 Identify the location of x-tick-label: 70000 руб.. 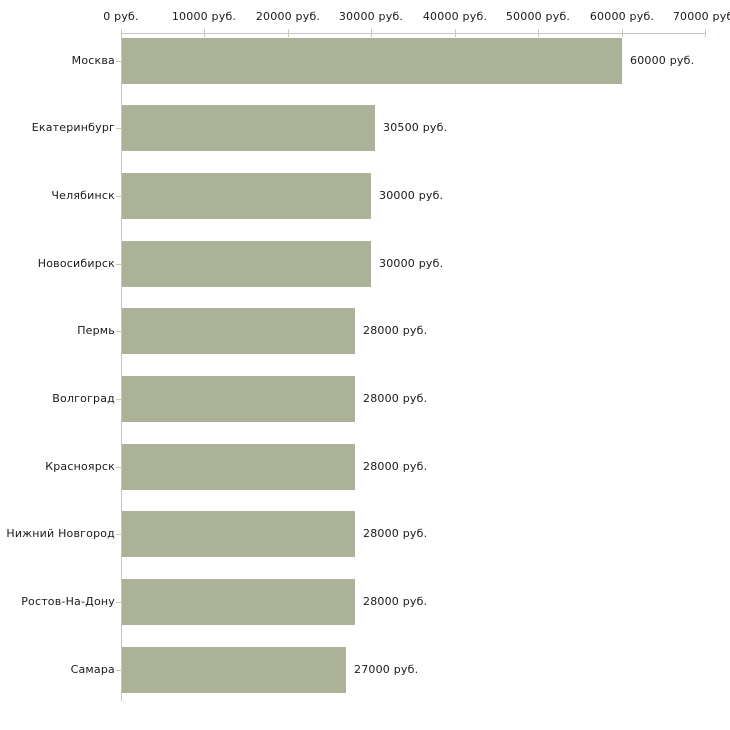
(701, 16).